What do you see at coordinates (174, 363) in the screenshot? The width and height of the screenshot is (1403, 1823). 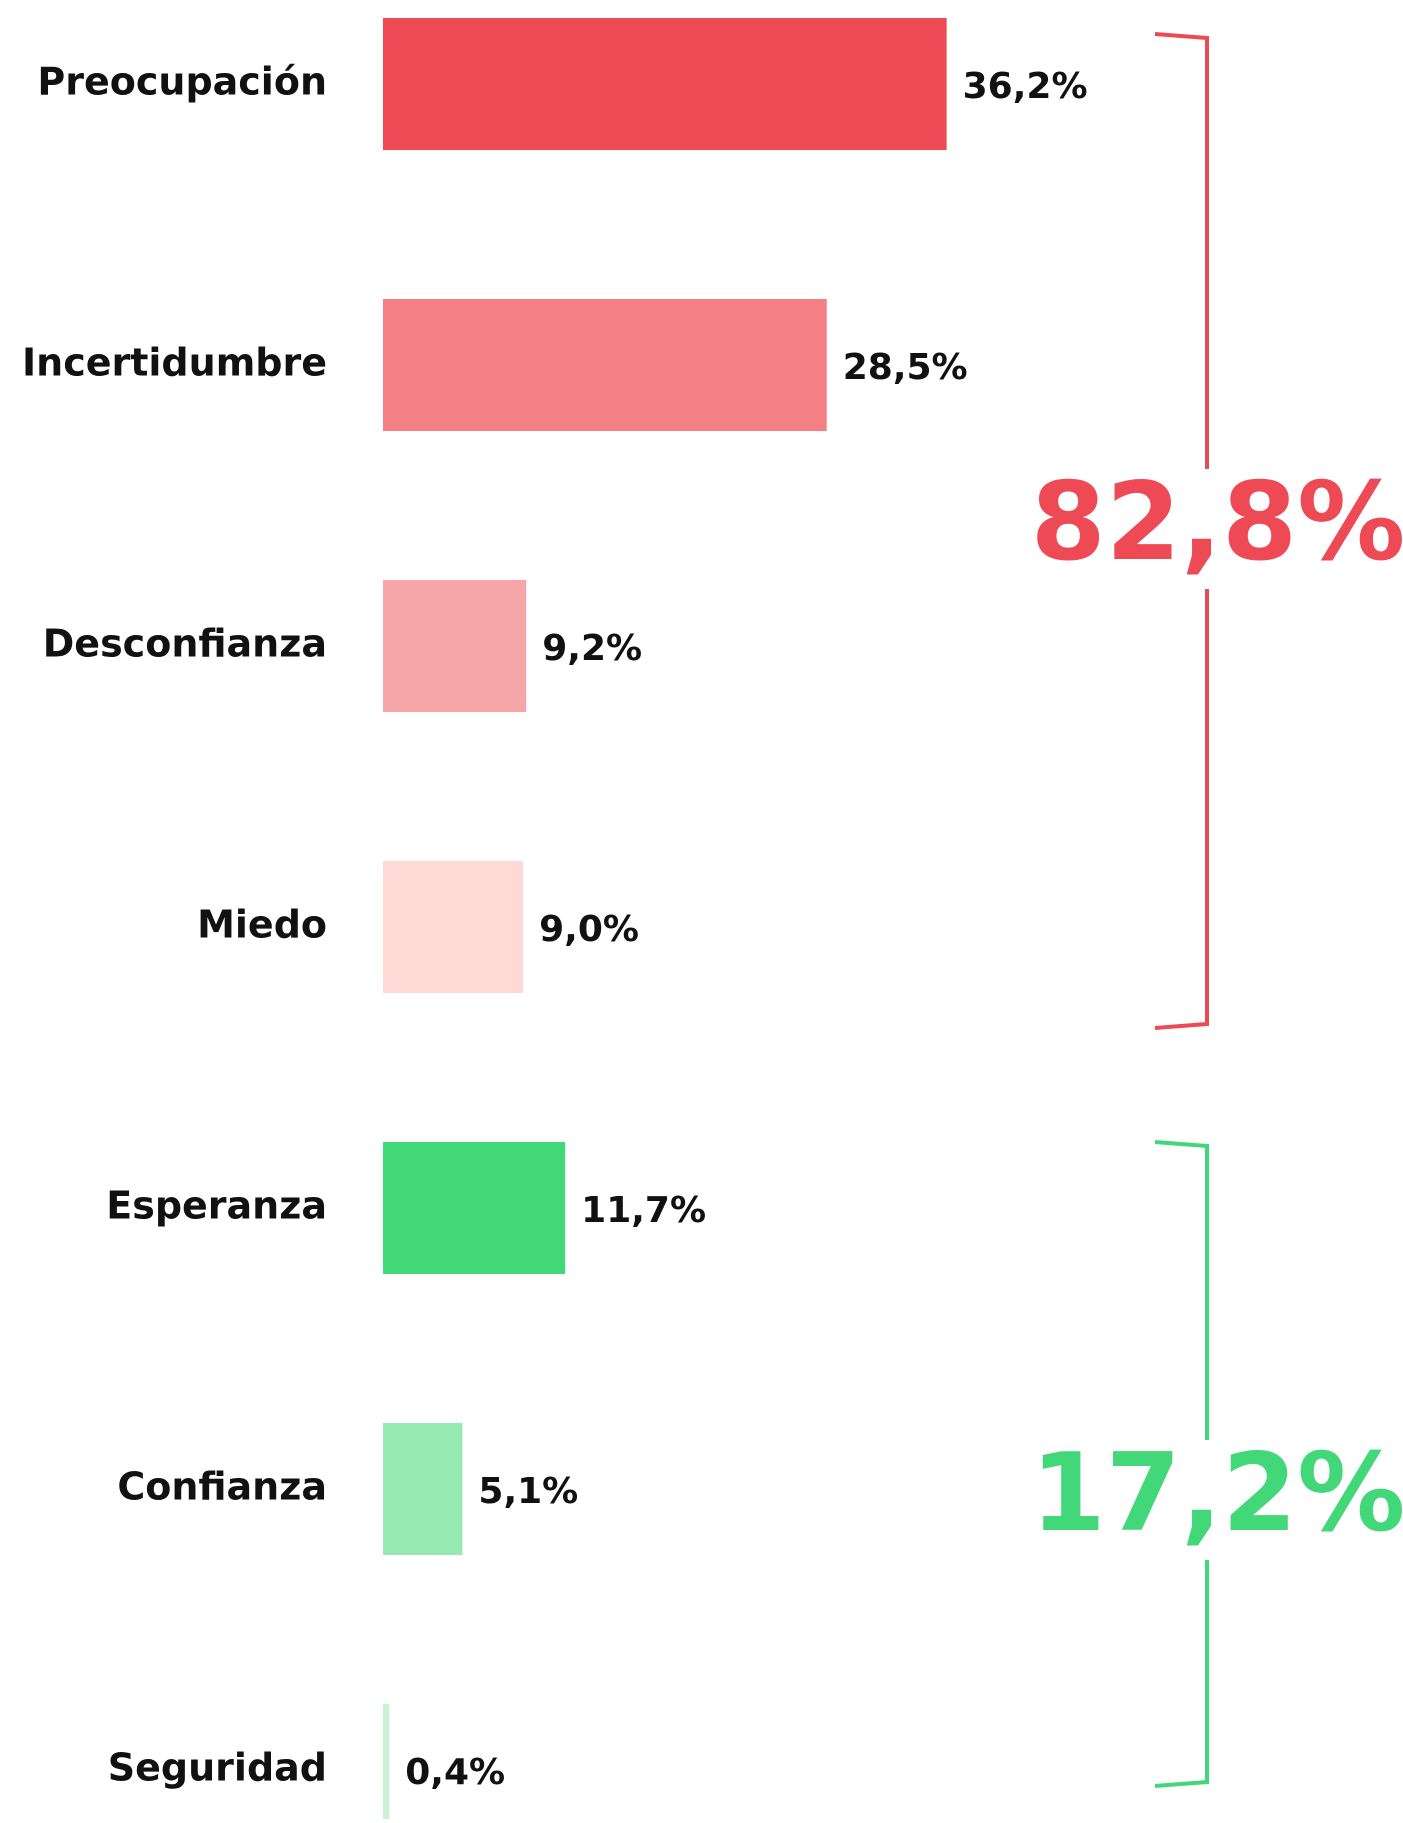 I see `category-label: Incertidumbre` at bounding box center [174, 363].